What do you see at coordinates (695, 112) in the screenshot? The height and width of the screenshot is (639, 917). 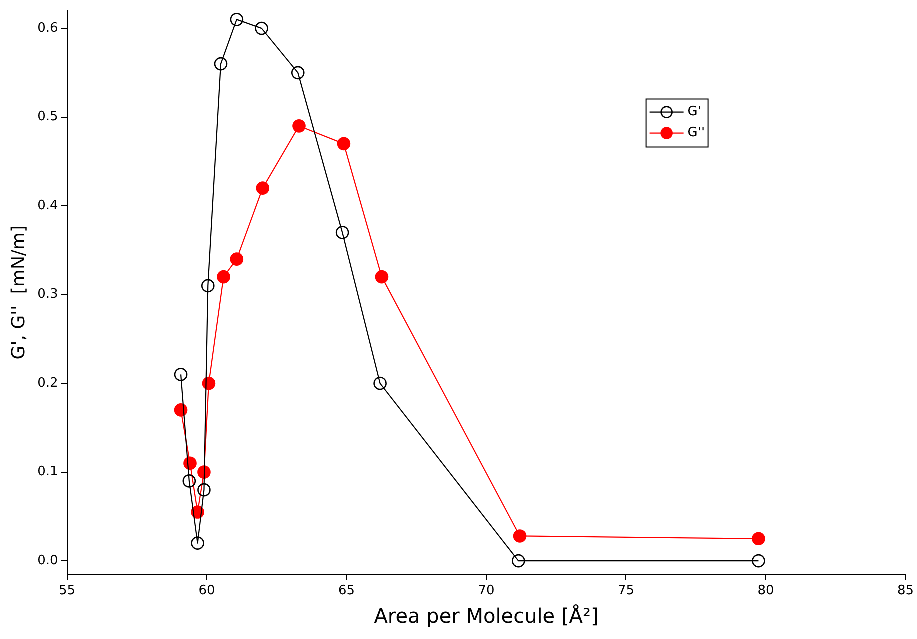 I see `legend-label: G'` at bounding box center [695, 112].